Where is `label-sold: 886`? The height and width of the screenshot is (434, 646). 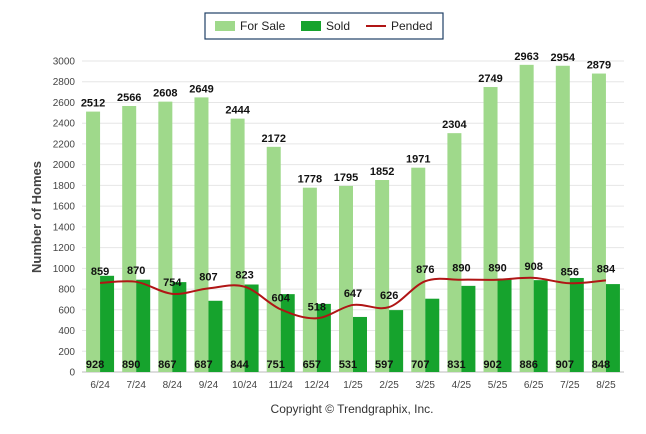 label-sold: 886 is located at coordinates (528, 365).